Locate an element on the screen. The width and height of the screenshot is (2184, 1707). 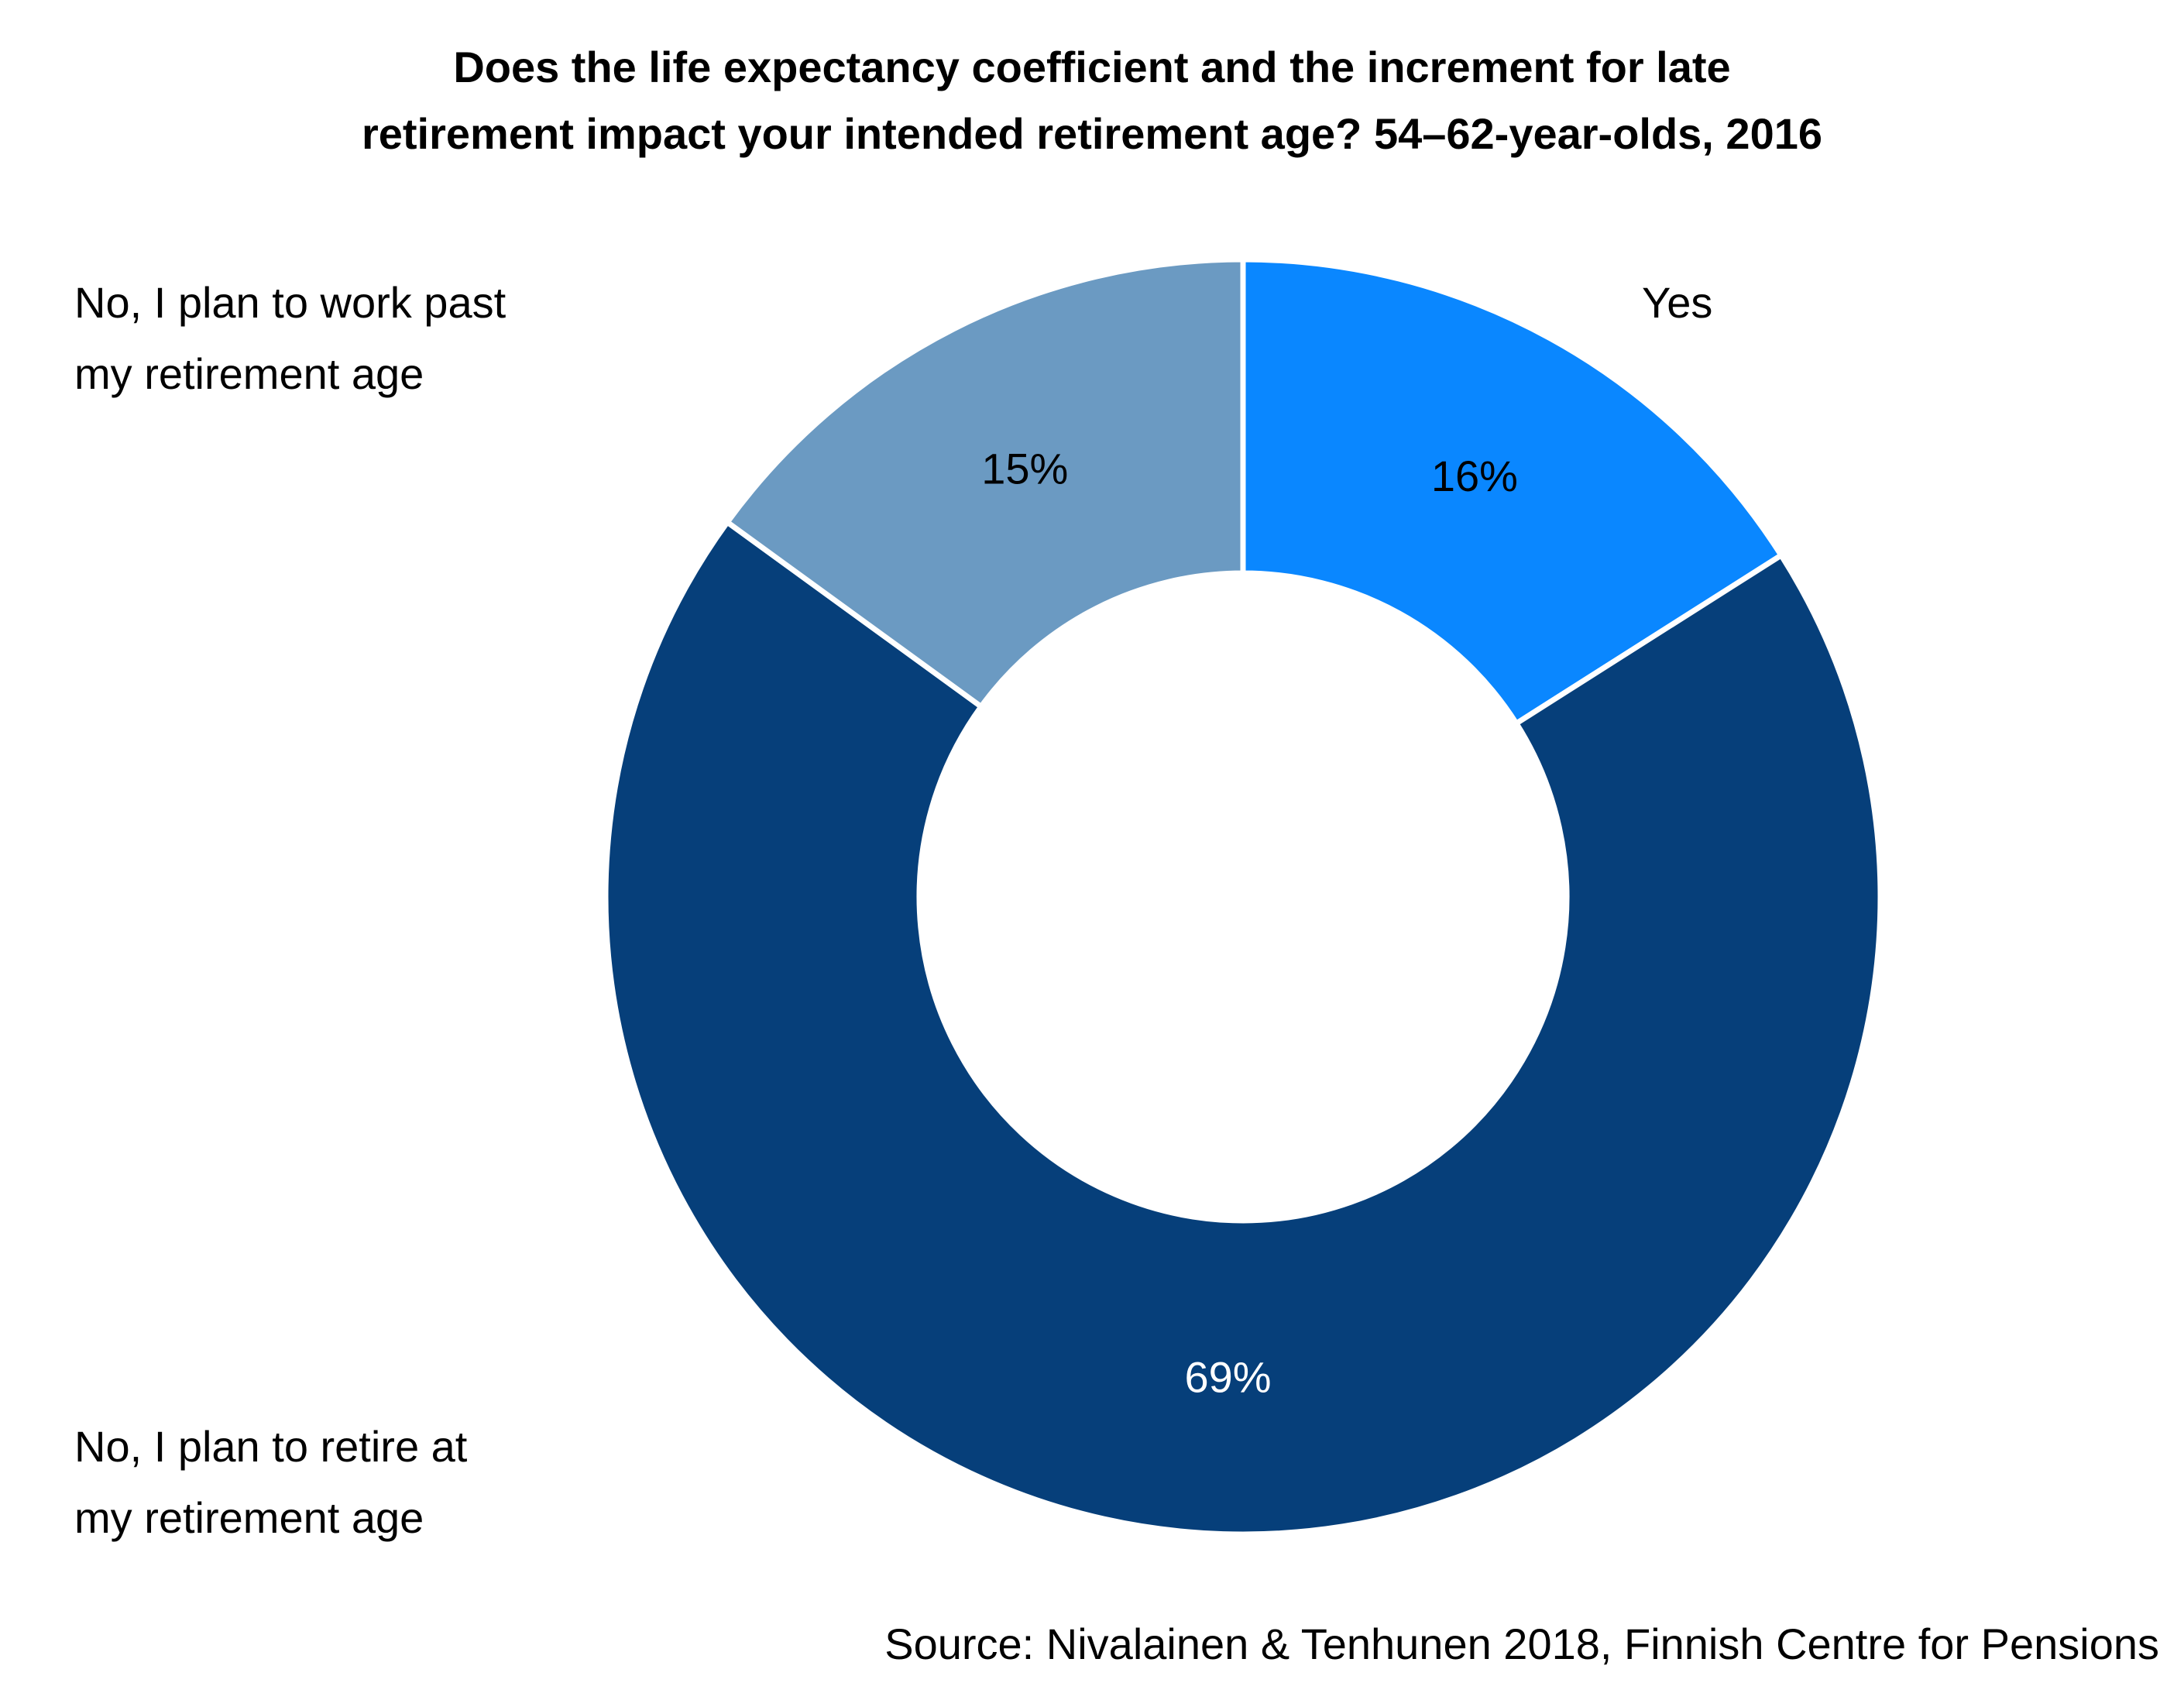
legend-label-retire-at-line-1: No, I plan to retire at is located at coordinates (271, 1446).